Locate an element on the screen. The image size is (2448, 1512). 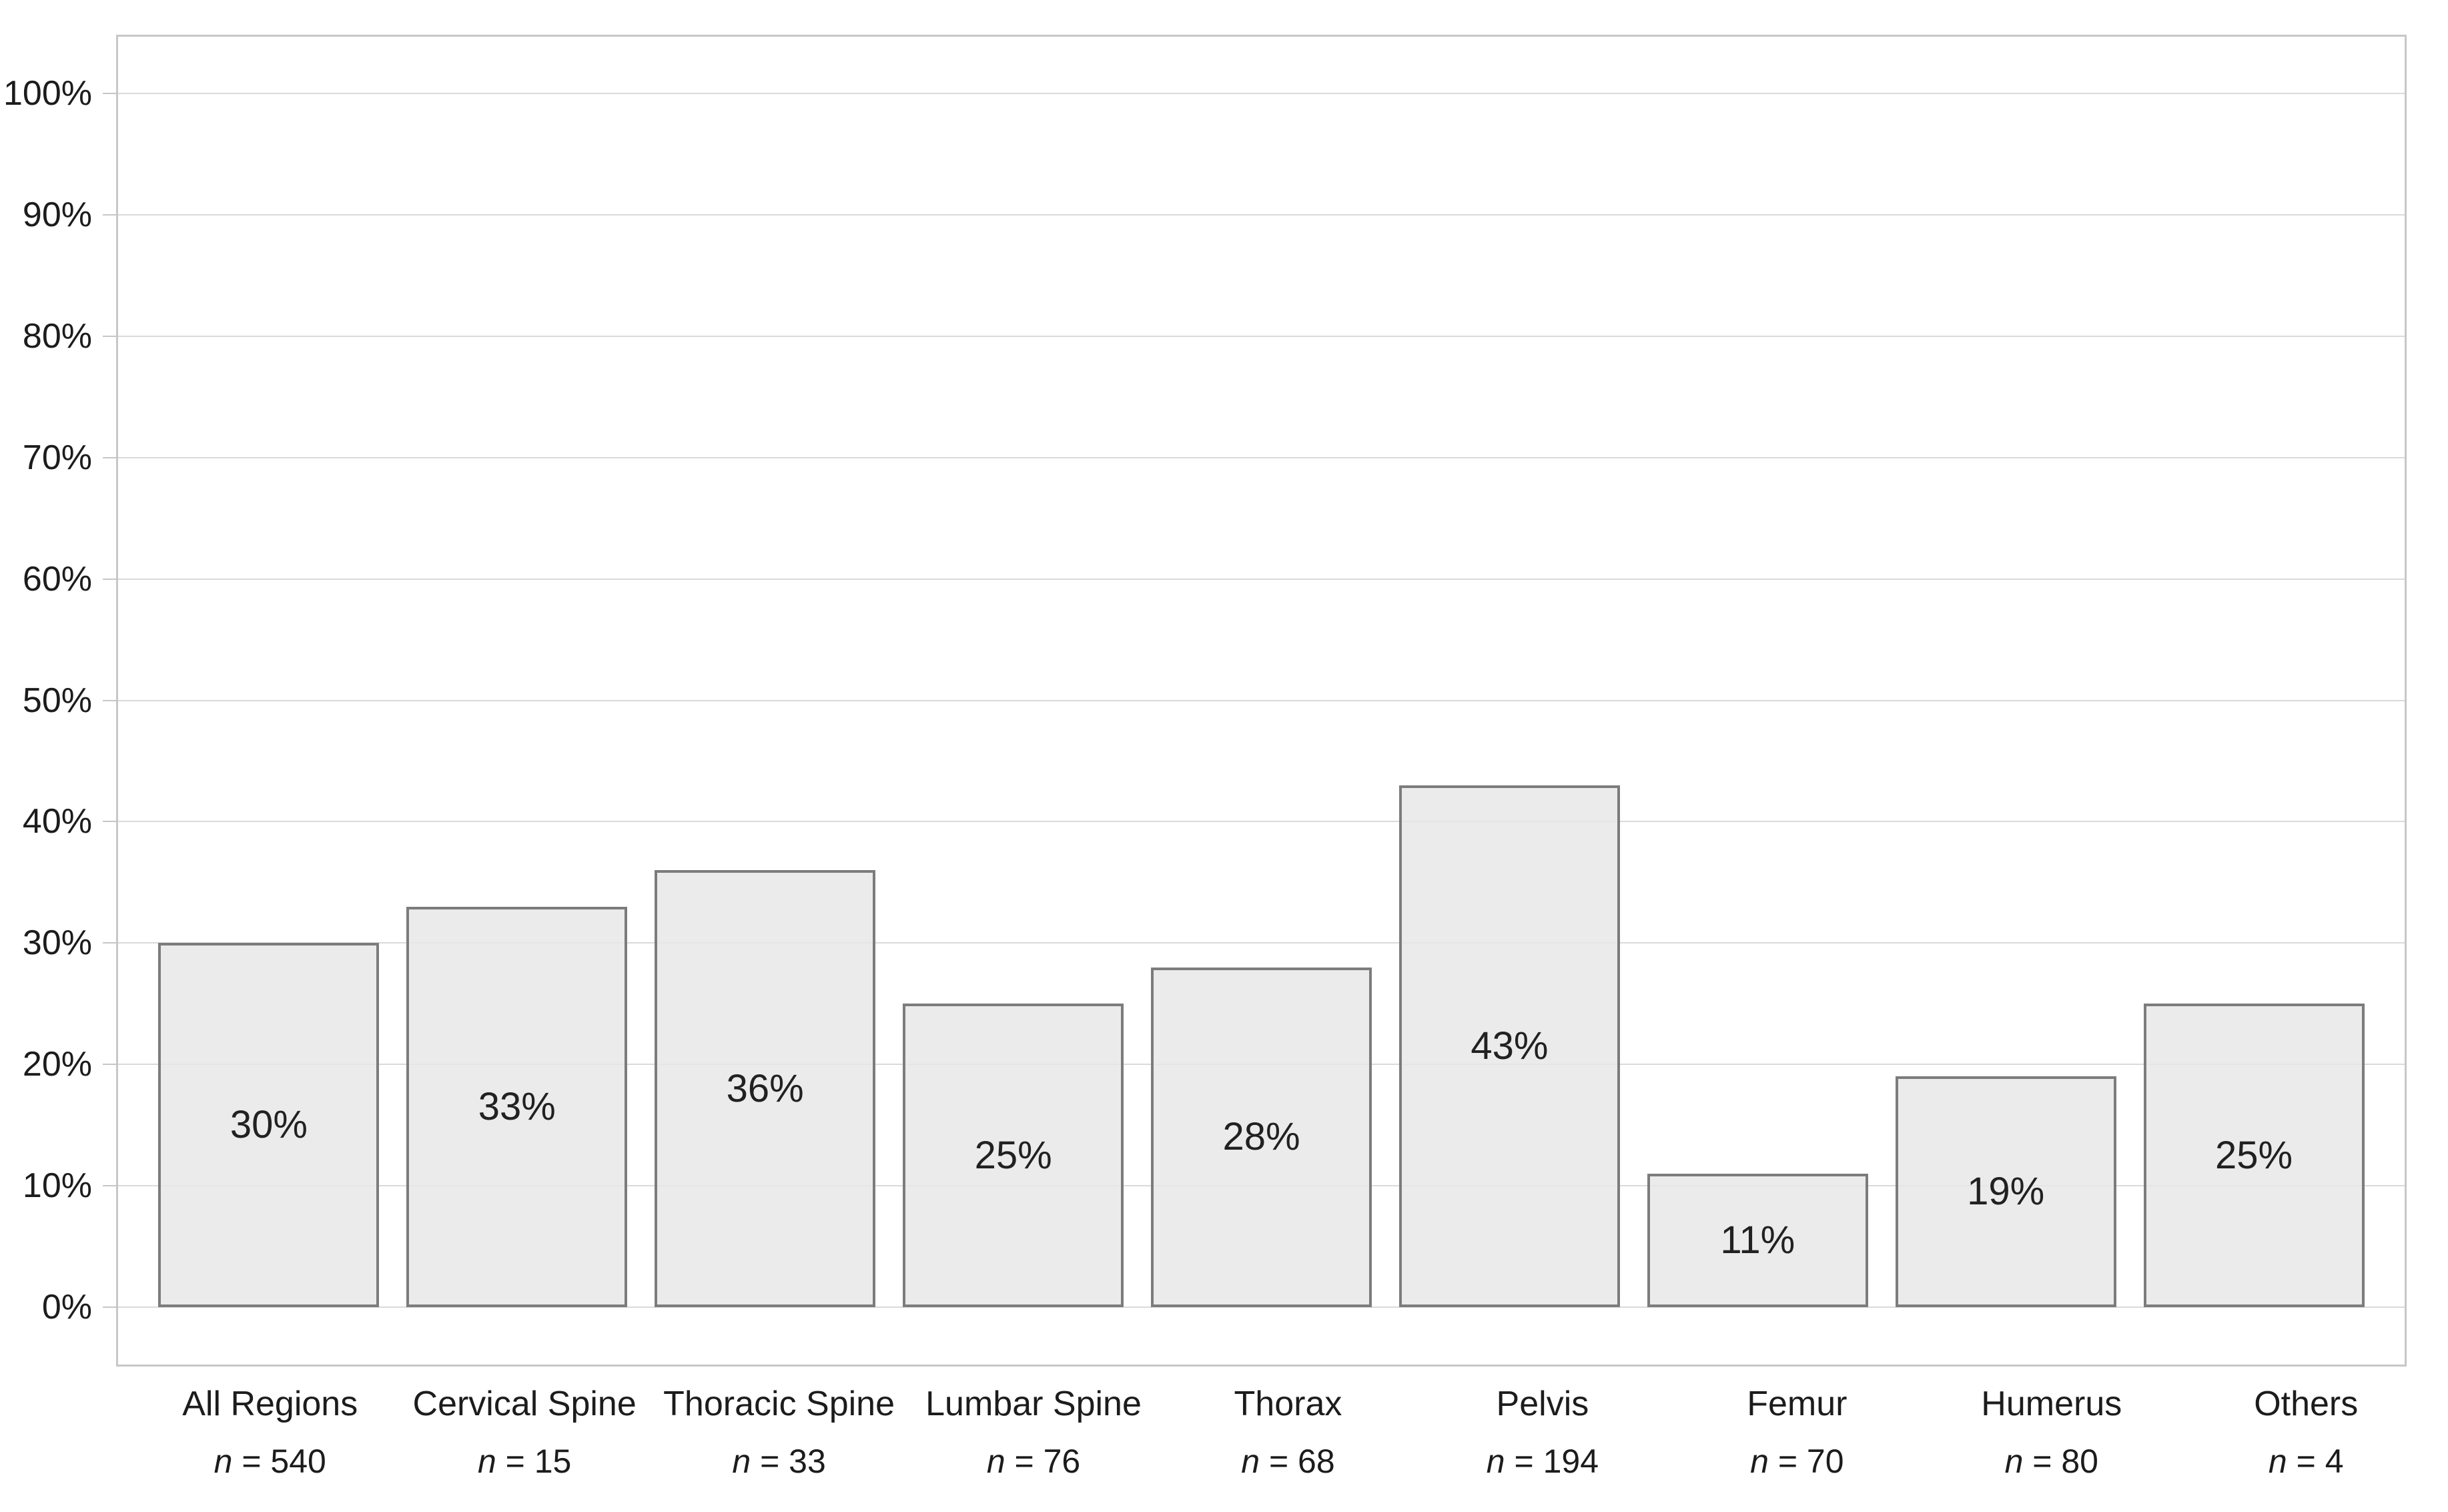
gridline-80% is located at coordinates (1261, 336).